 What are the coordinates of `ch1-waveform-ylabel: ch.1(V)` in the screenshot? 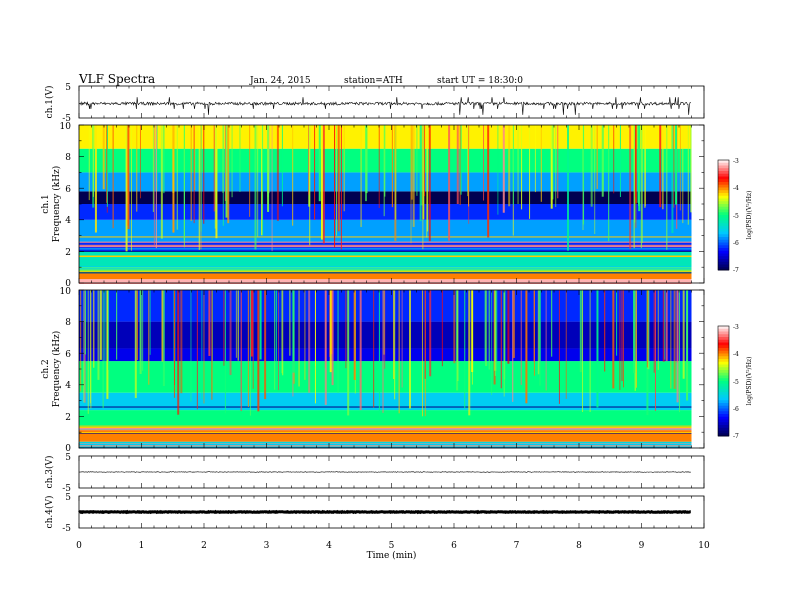 It's located at (49, 102).